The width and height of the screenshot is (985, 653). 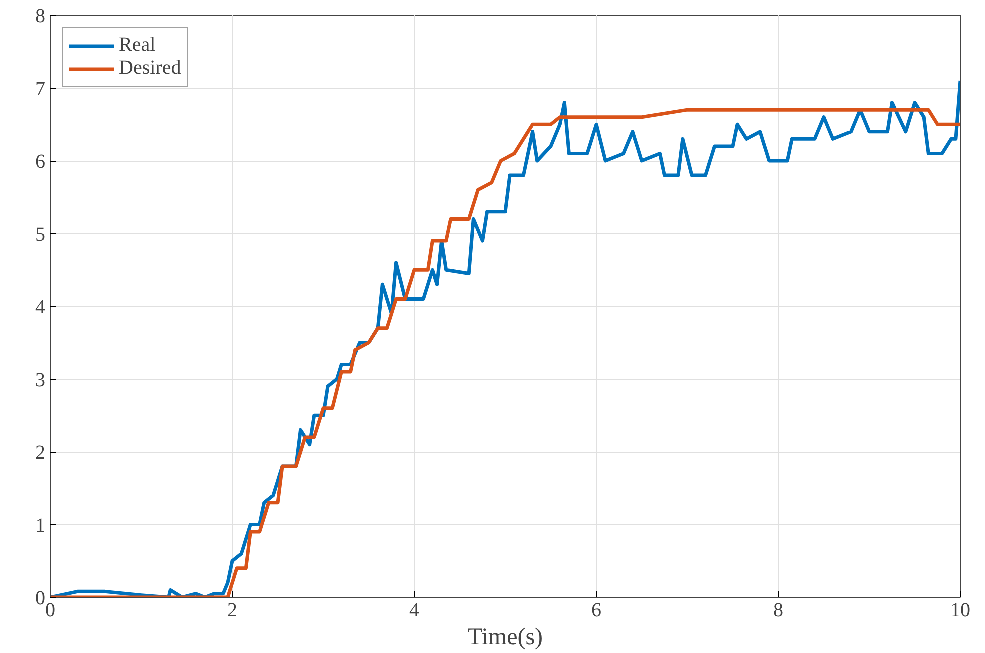 What do you see at coordinates (41, 380) in the screenshot?
I see `y-tick-label: 3` at bounding box center [41, 380].